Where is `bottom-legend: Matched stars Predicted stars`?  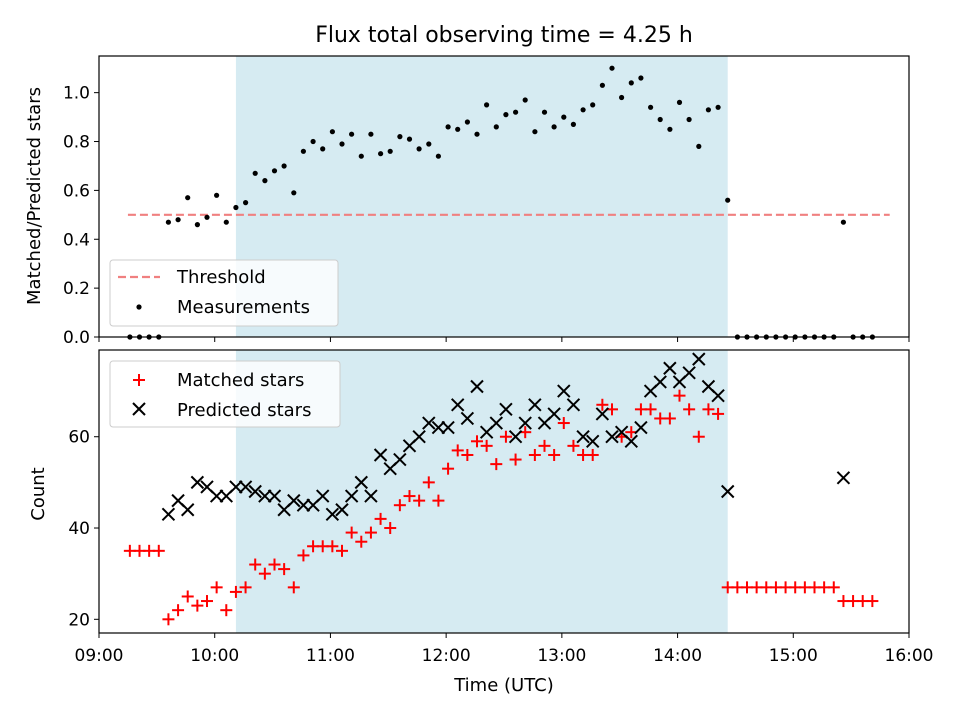
bottom-legend: Matched stars Predicted stars is located at coordinates (225, 394).